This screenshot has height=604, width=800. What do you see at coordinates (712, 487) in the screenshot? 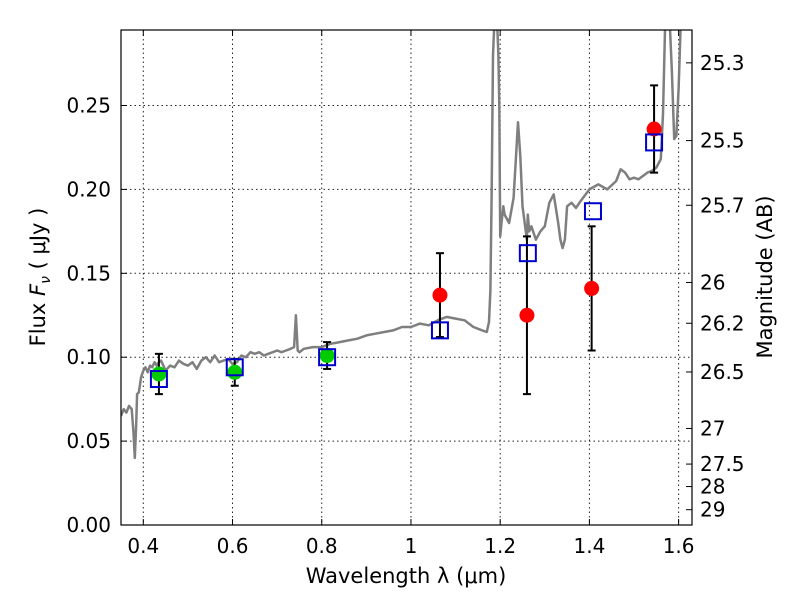
I see `right-tick-label: 28` at bounding box center [712, 487].